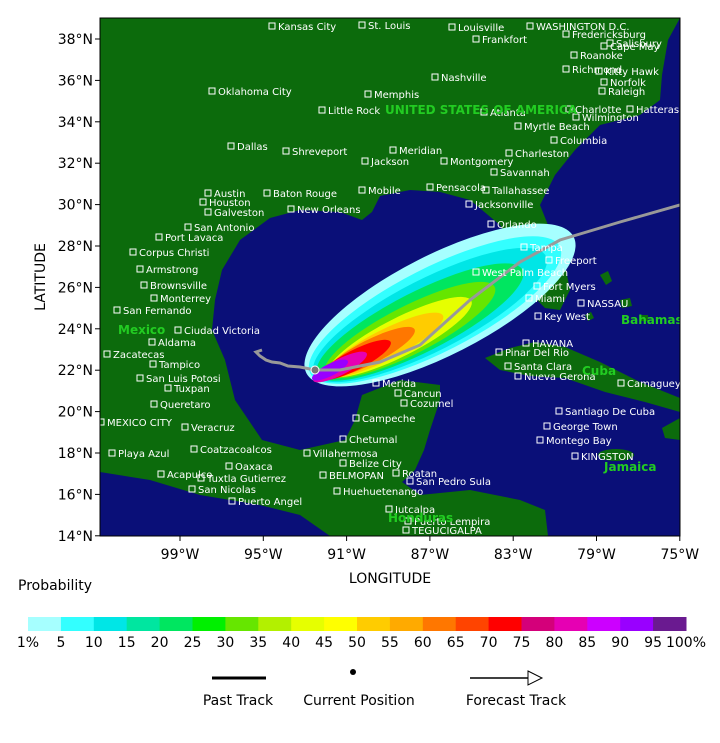 The image size is (720, 743). Describe the element at coordinates (423, 643) in the screenshot. I see `colorbar-label: 60` at that location.